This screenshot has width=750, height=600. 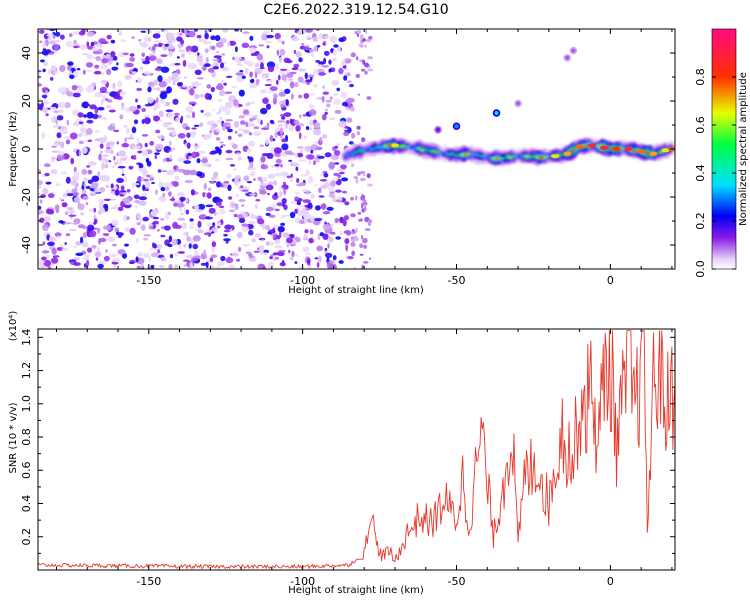 I want to click on y-tick-label: 0.6, so click(x=26, y=471).